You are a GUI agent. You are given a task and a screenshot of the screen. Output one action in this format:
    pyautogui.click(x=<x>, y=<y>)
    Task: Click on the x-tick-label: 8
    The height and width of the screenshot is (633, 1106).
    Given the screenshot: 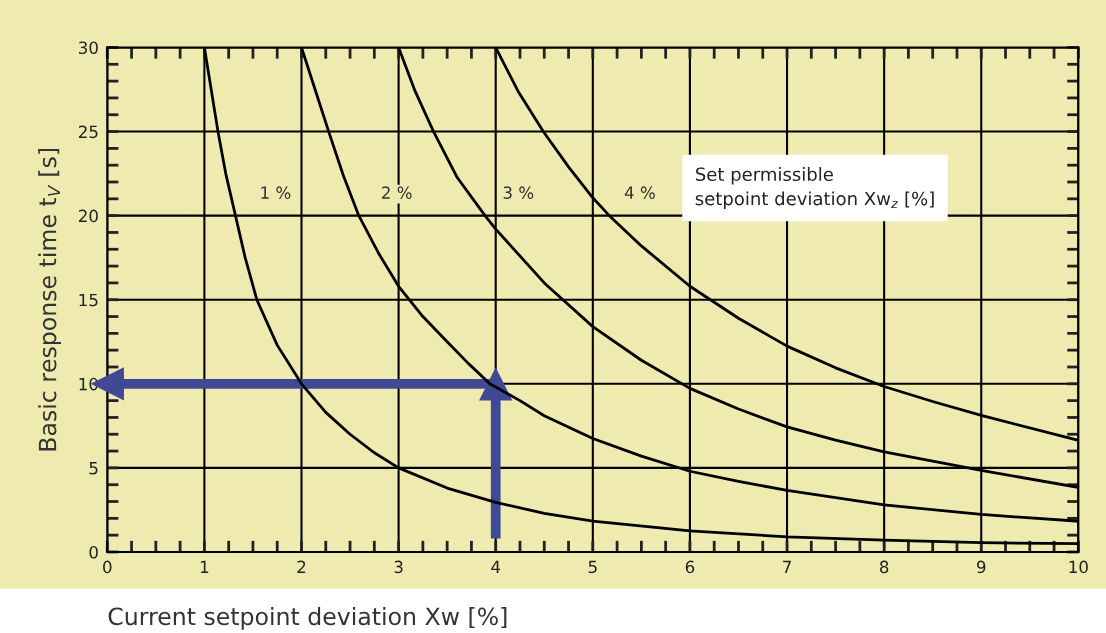 What is the action you would take?
    pyautogui.click(x=884, y=567)
    